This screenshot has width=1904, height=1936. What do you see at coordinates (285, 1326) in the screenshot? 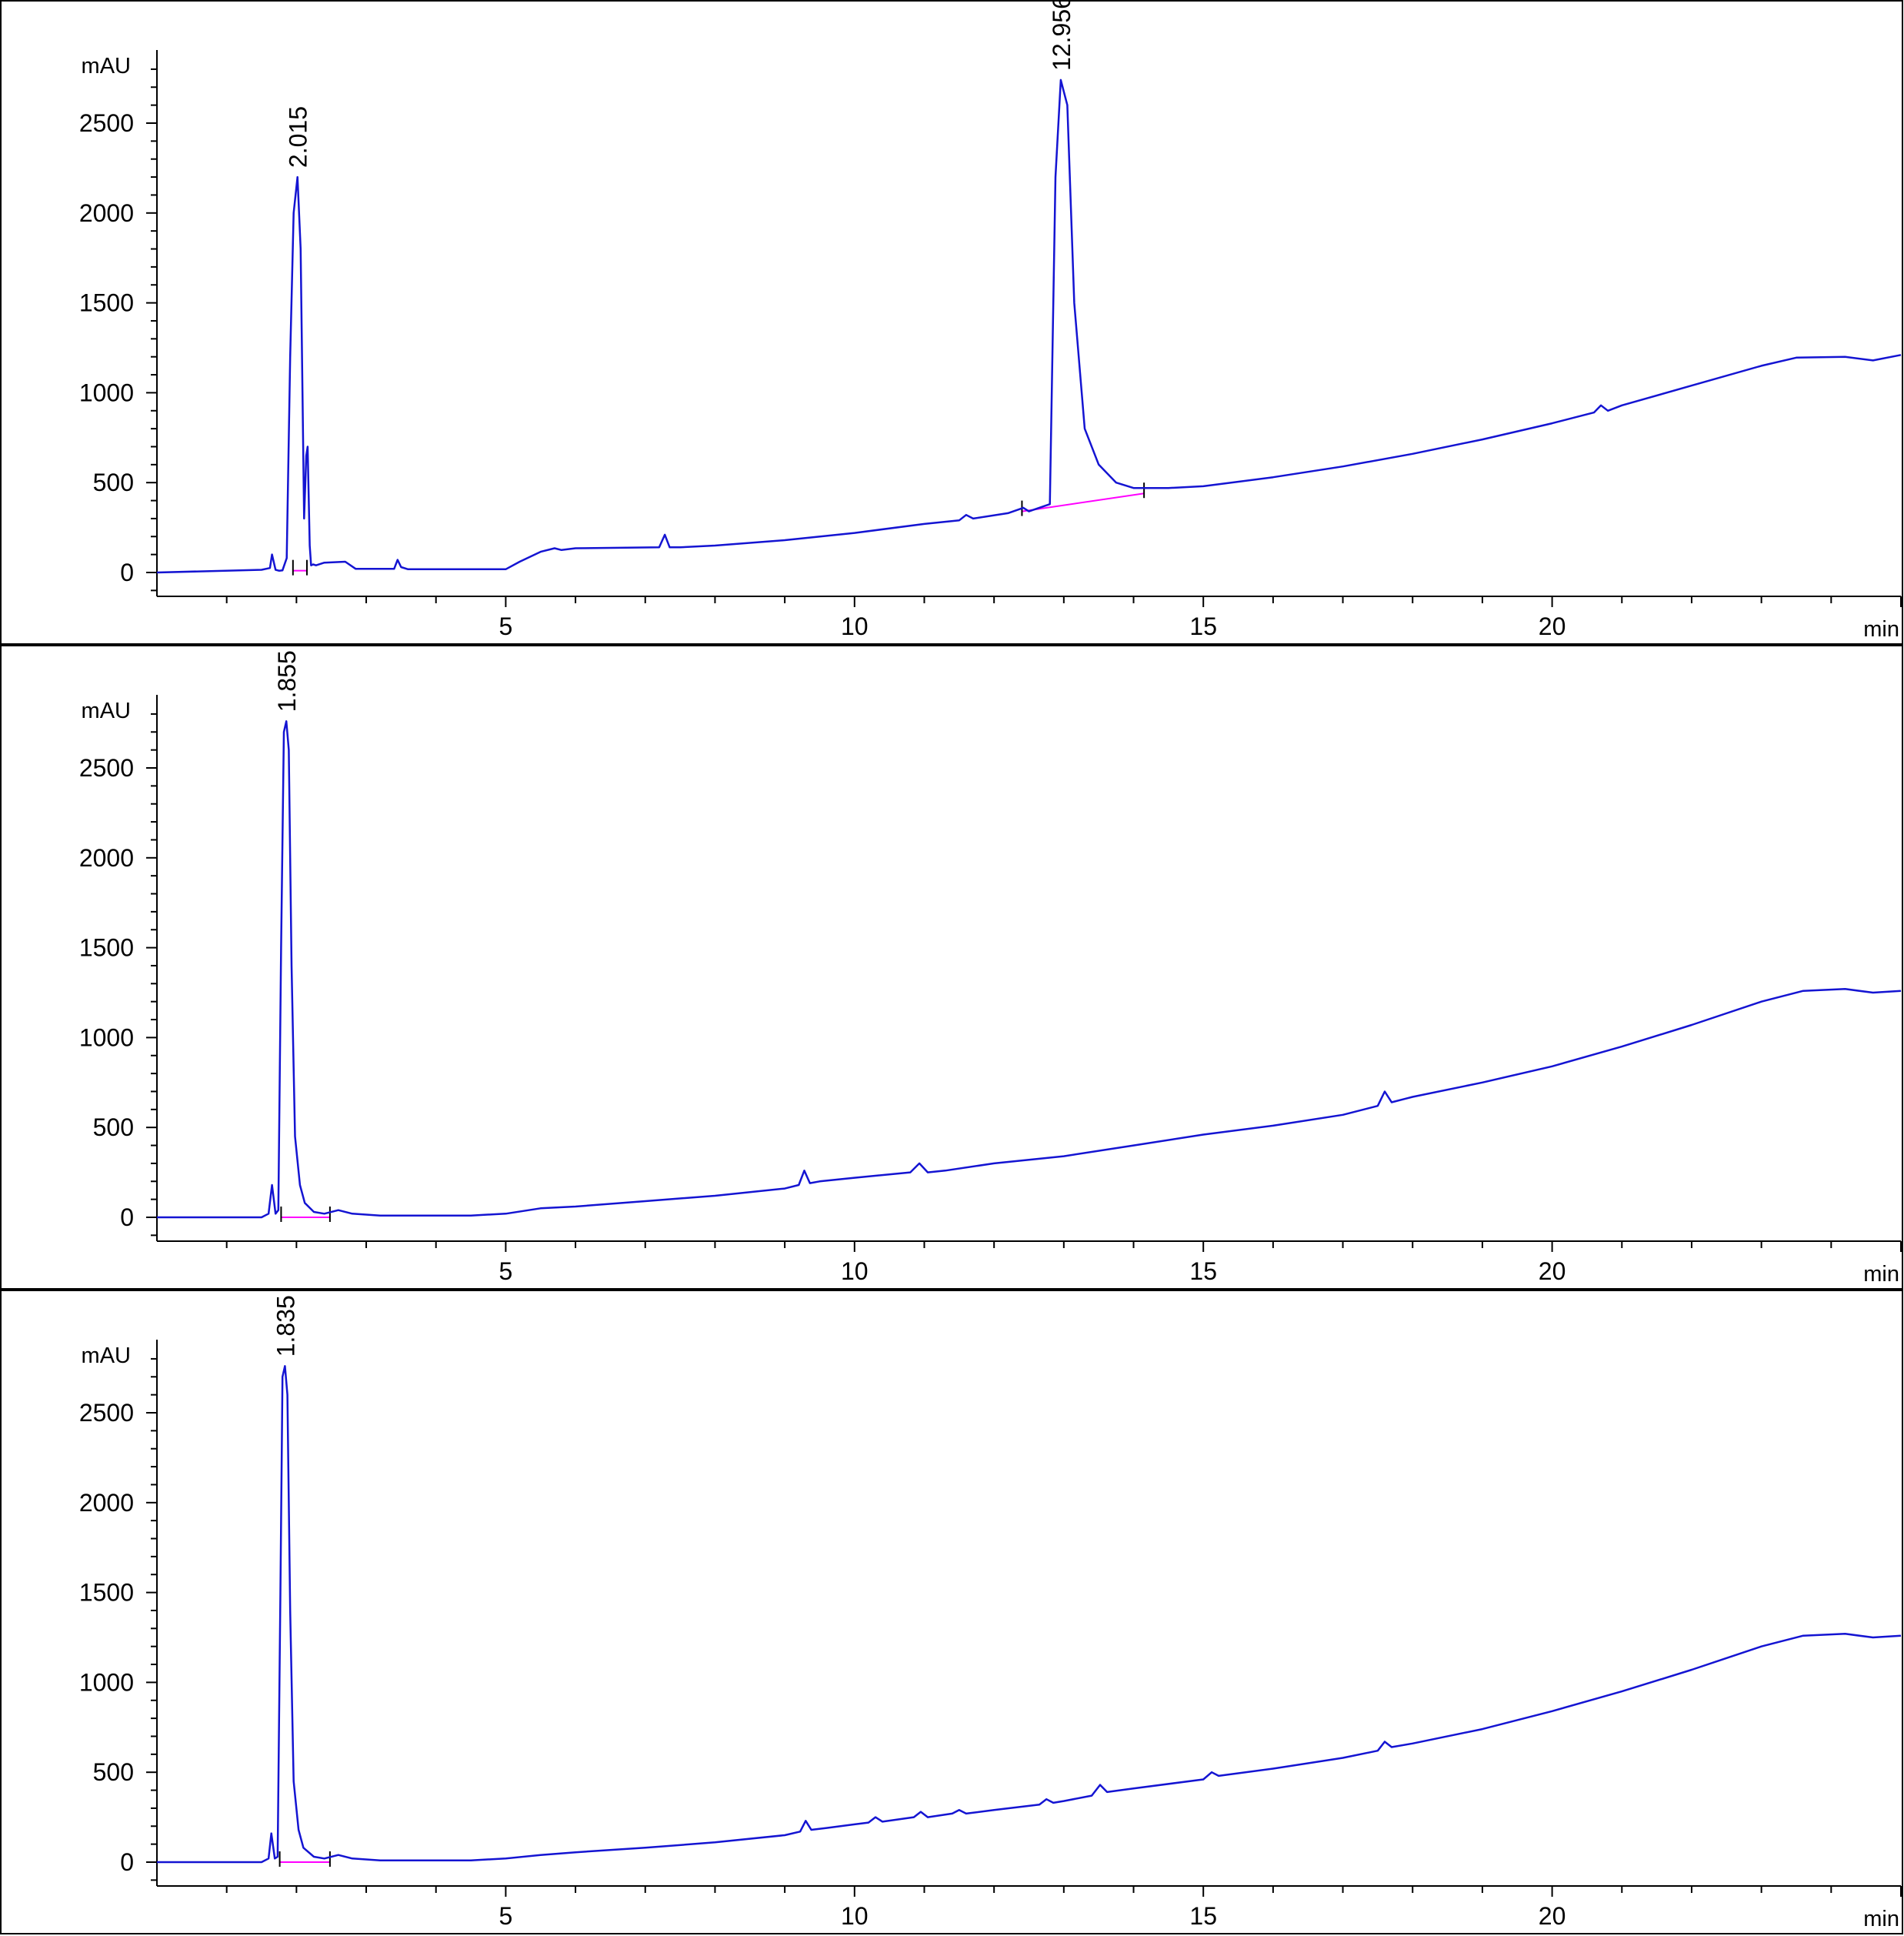
I see `peak-label: 1.835` at bounding box center [285, 1326].